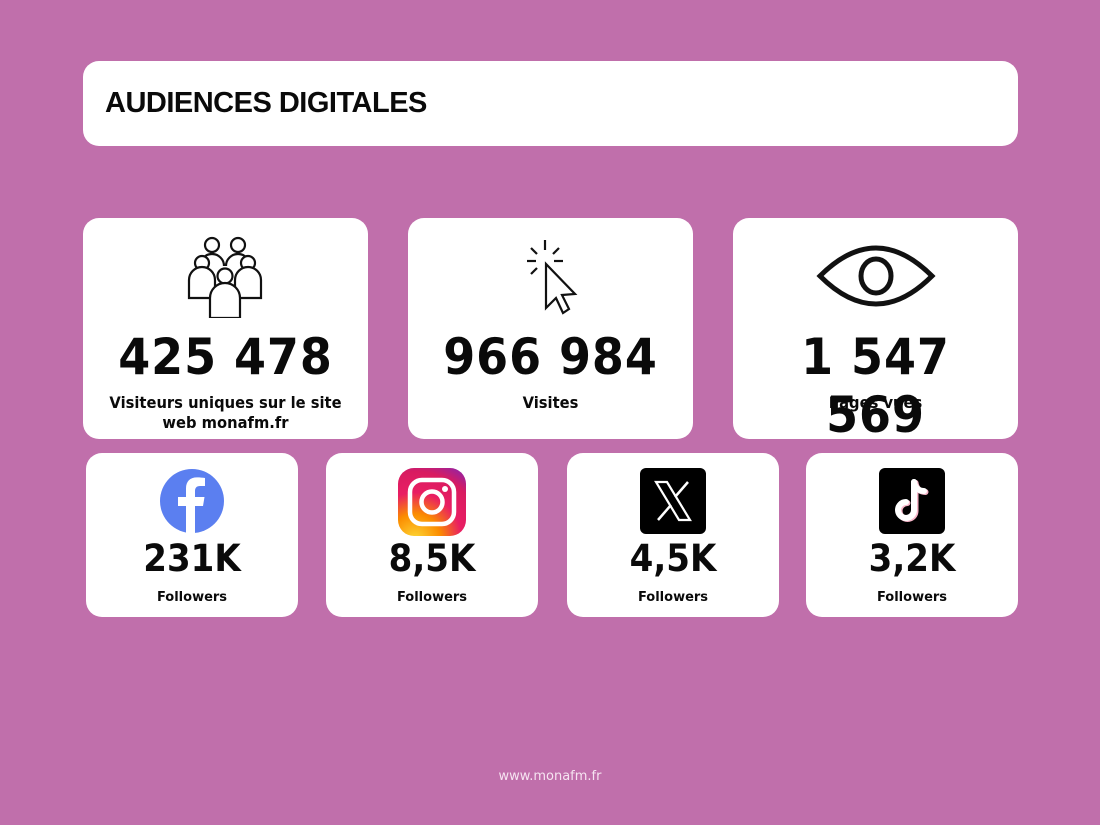  What do you see at coordinates (432, 558) in the screenshot?
I see `instagram-followers-value: 8,5K` at bounding box center [432, 558].